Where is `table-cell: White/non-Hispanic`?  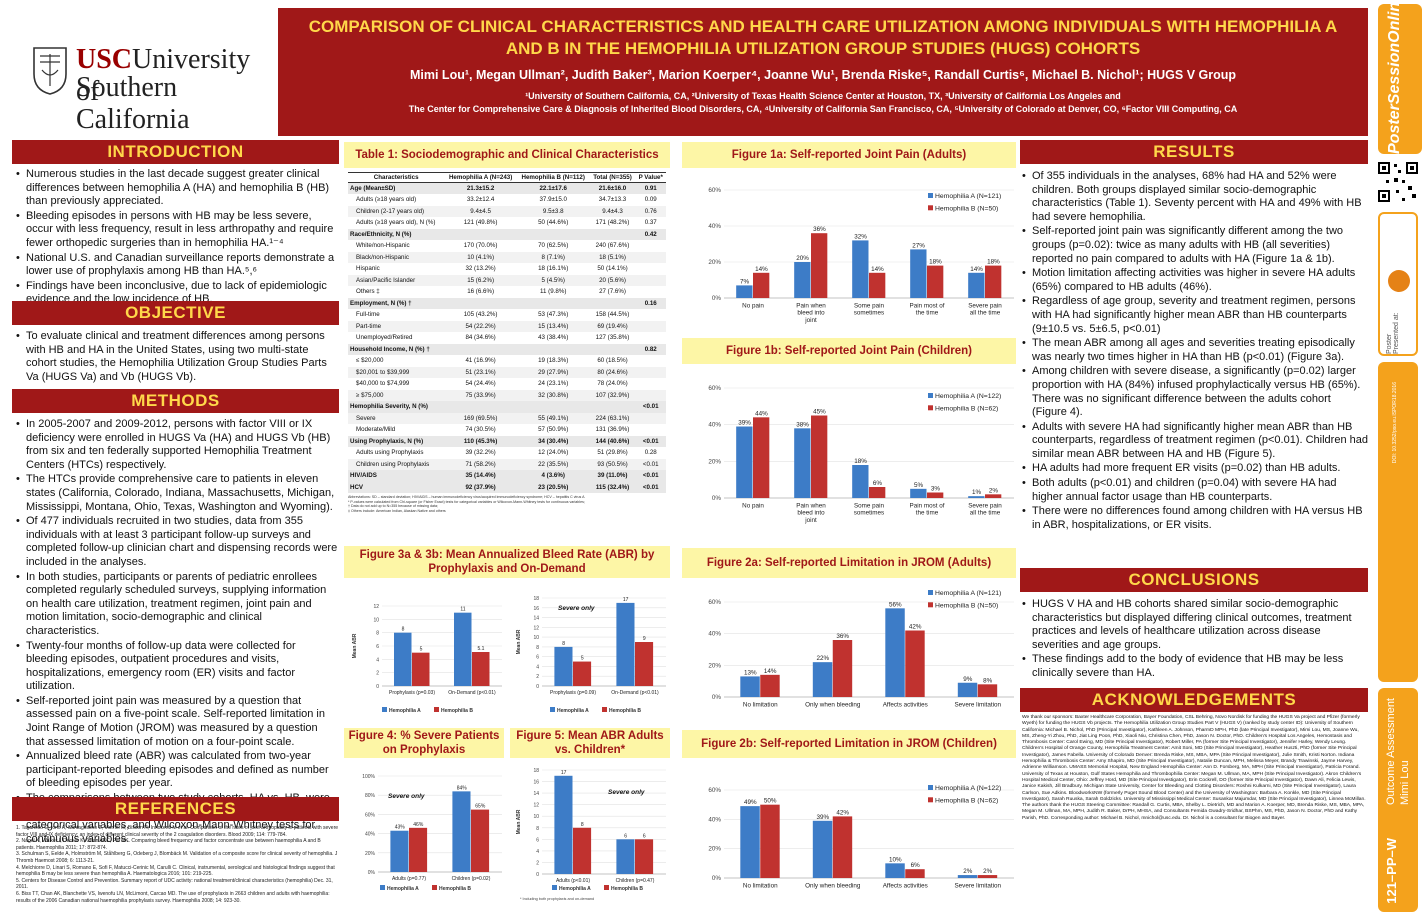 table-cell: White/non-Hispanic is located at coordinates (383, 246).